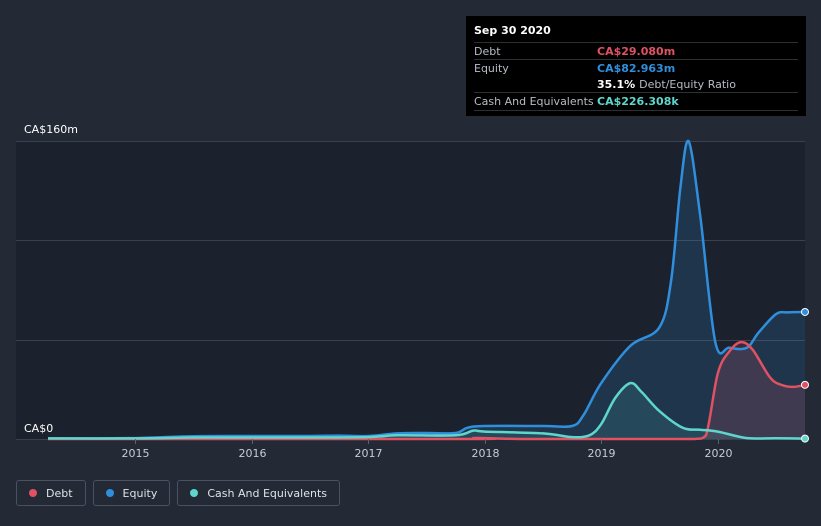 Image resolution: width=821 pixels, height=526 pixels. What do you see at coordinates (805, 311) in the screenshot?
I see `equity-endpoint` at bounding box center [805, 311].